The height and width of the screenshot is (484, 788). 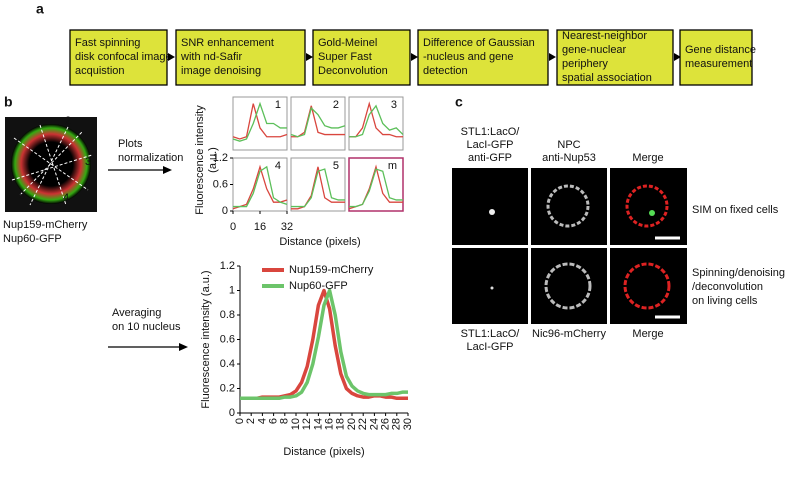 I want to click on panel-label: c, so click(x=459, y=102).